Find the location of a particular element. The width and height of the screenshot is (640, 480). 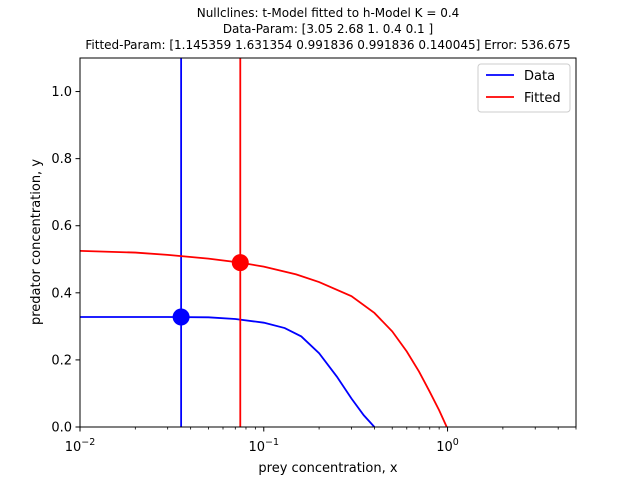

legend-box is located at coordinates (524, 88).